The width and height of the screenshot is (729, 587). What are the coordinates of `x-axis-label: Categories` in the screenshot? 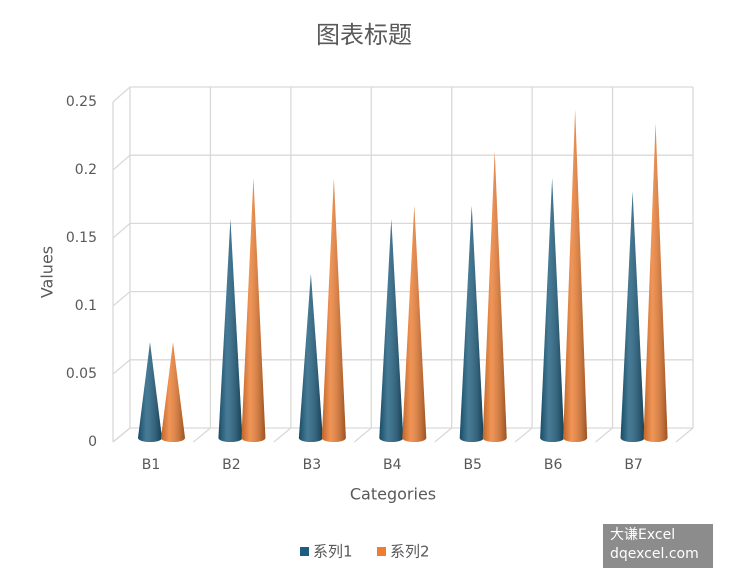 It's located at (393, 494).